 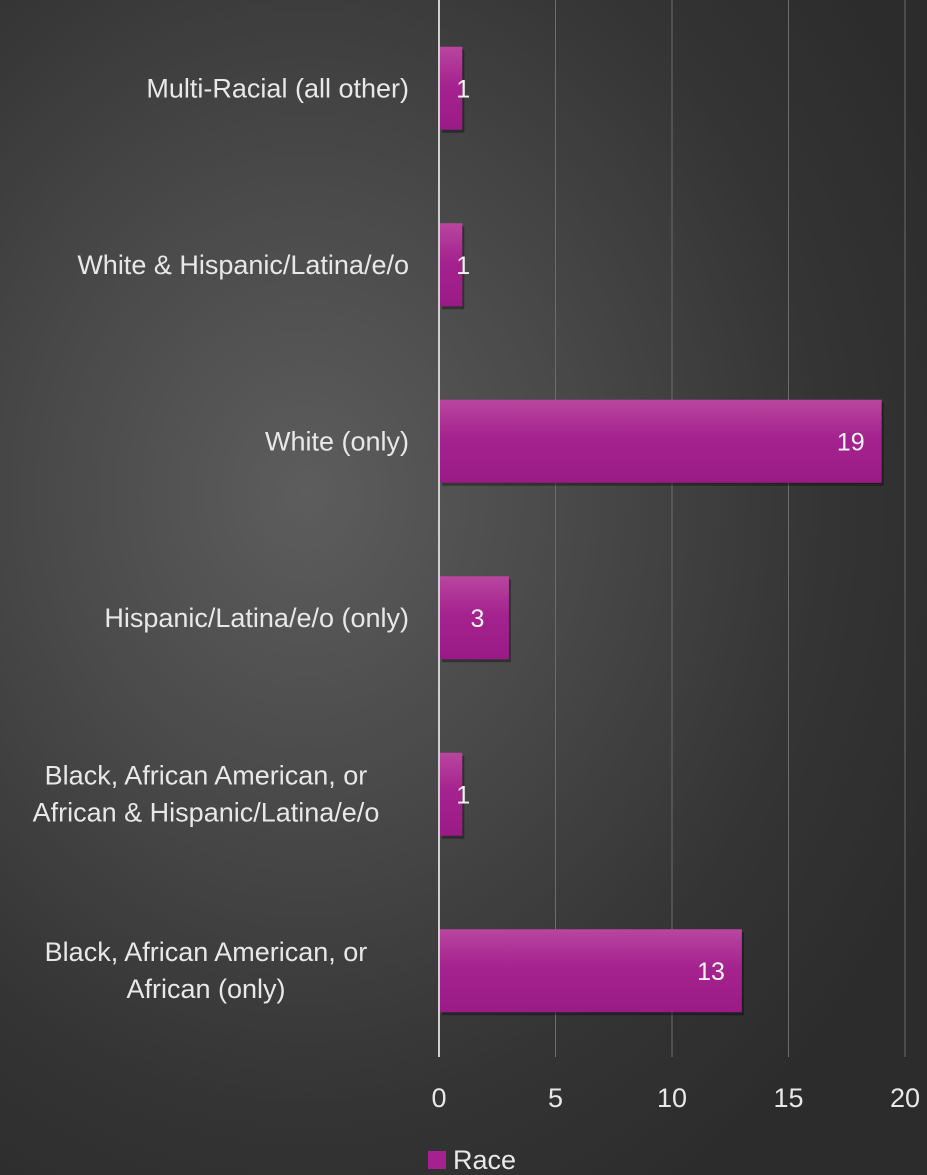 I want to click on legend: Race, so click(x=472, y=1160).